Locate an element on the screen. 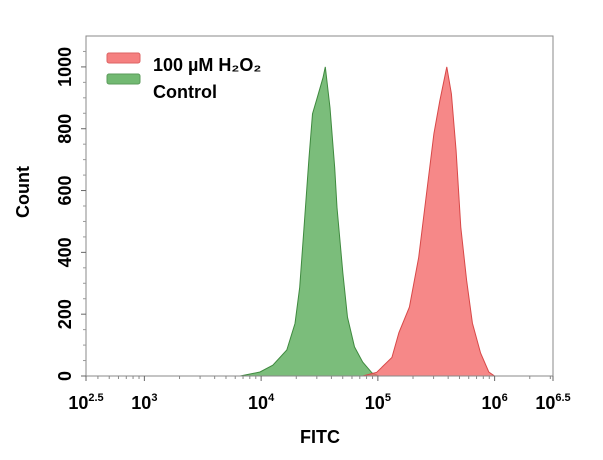 The height and width of the screenshot is (460, 603). x-tick-exponent: 6 is located at coordinates (505, 398).